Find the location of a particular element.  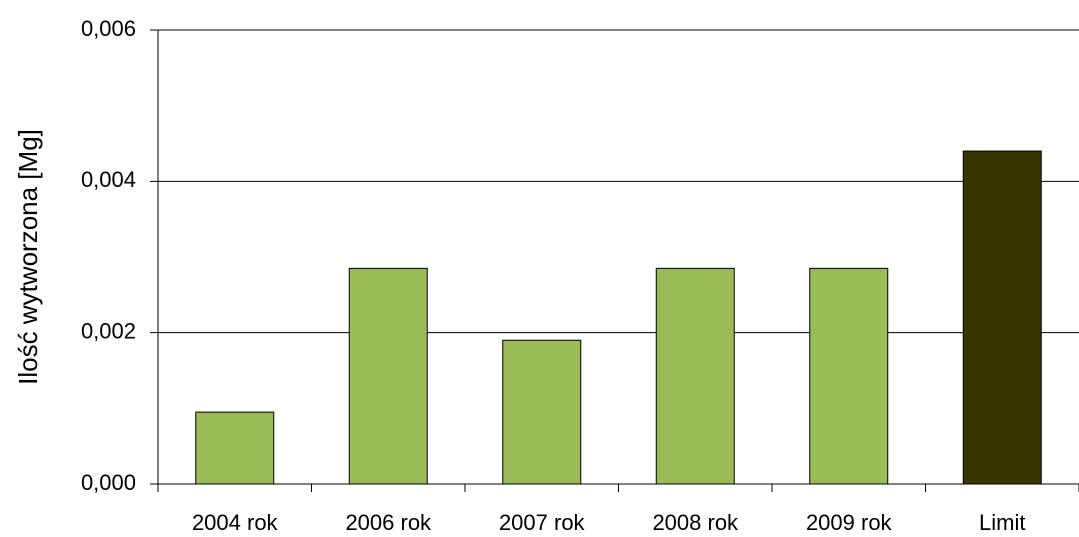

x-tick-label: 2006 rok is located at coordinates (388, 522).